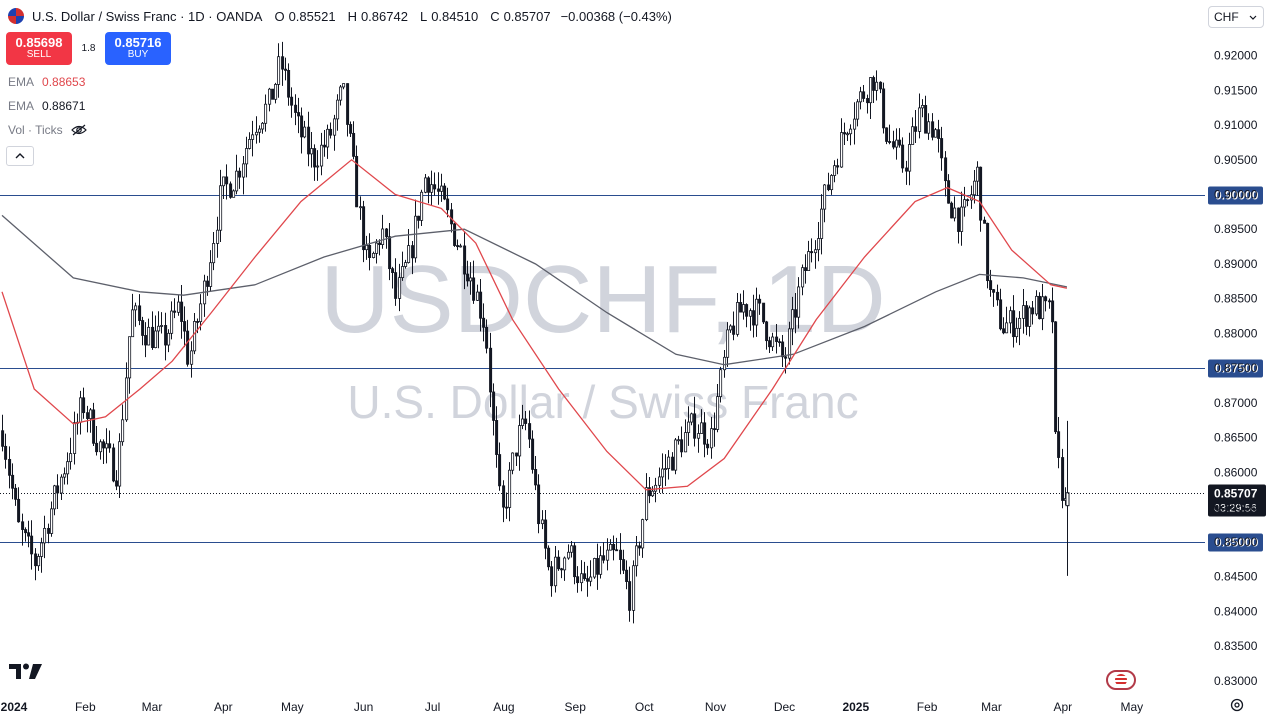 This screenshot has width=1272, height=719. Describe the element at coordinates (1236, 577) in the screenshot. I see `y-tick-label: 0.84500` at that location.